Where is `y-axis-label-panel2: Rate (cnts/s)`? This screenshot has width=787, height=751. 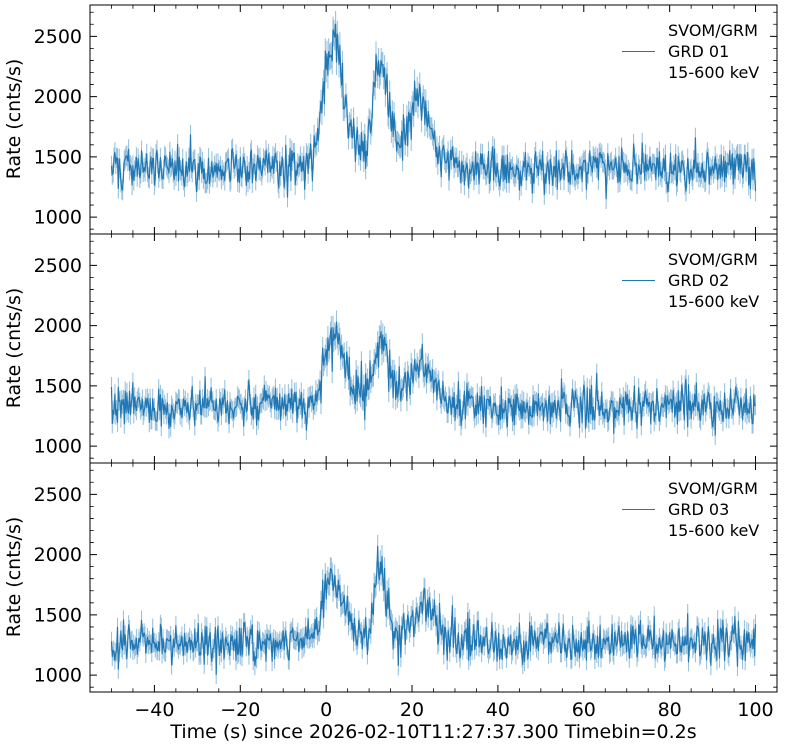
y-axis-label-panel2: Rate (cnts/s) is located at coordinates (14, 348).